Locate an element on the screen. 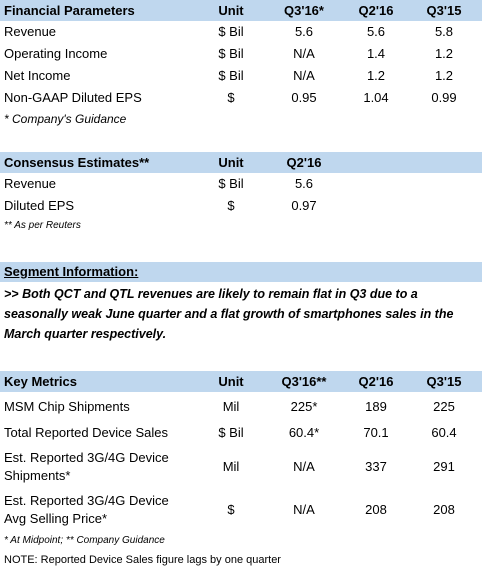  consensus-footnote: ** As per Reuters is located at coordinates (42, 225).